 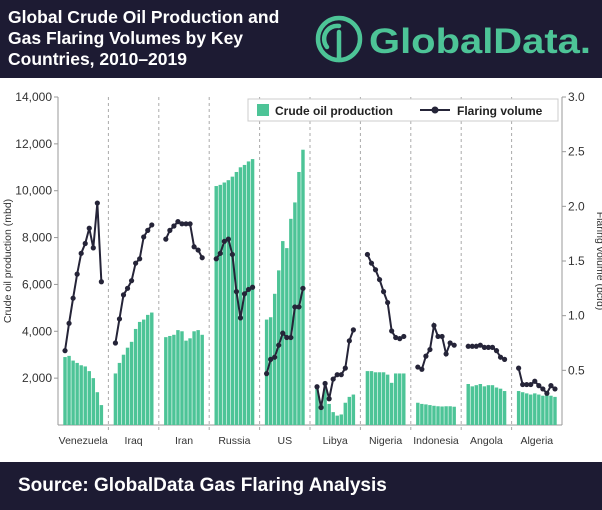 I want to click on legend-box, so click(x=403, y=110).